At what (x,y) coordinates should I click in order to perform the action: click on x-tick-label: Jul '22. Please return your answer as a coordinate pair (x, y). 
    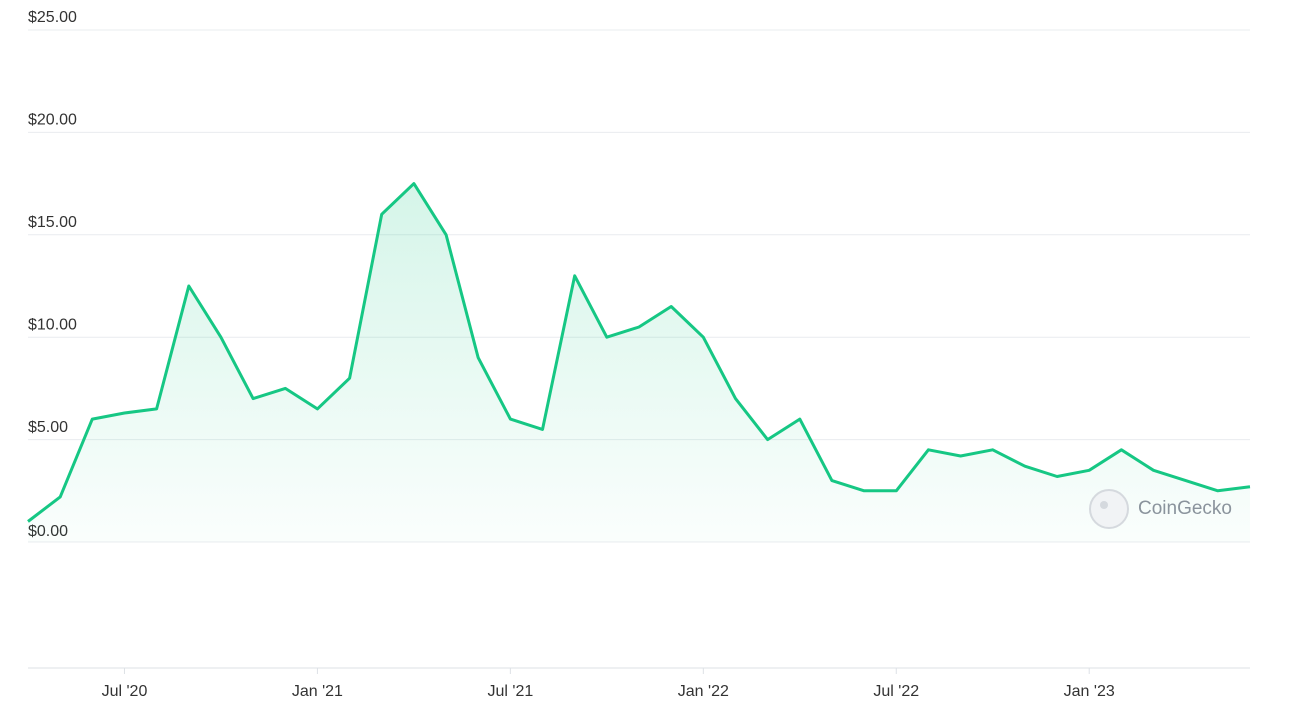
    Looking at the image, I should click on (896, 691).